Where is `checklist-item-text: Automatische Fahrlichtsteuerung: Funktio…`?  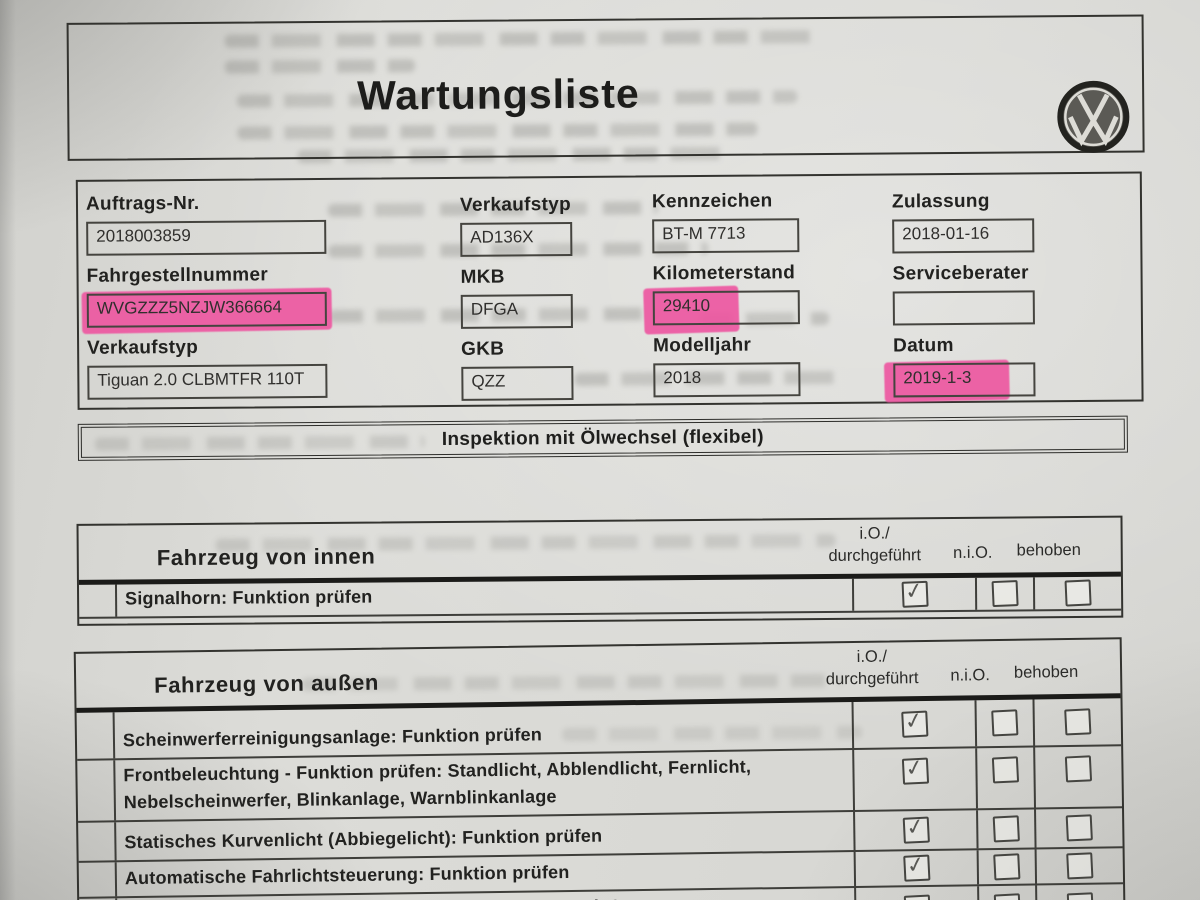 checklist-item-text: Automatische Fahrlichtsteuerung: Funktio… is located at coordinates (347, 875).